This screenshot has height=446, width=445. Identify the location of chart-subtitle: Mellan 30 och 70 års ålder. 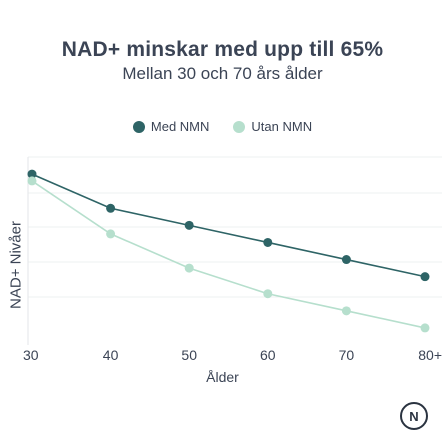
(222, 73).